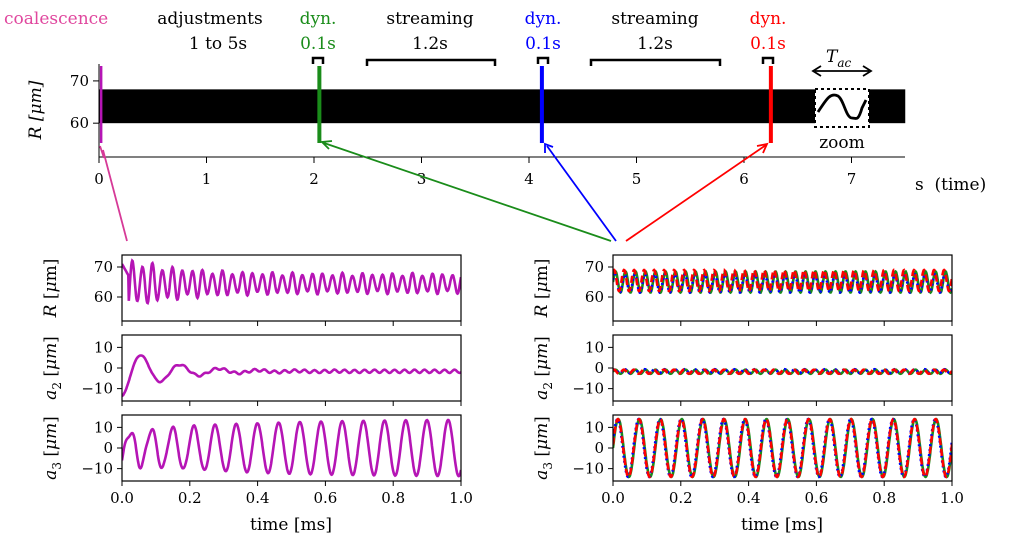  I want to click on adjustments-duration: 1 to 5s, so click(218, 44).